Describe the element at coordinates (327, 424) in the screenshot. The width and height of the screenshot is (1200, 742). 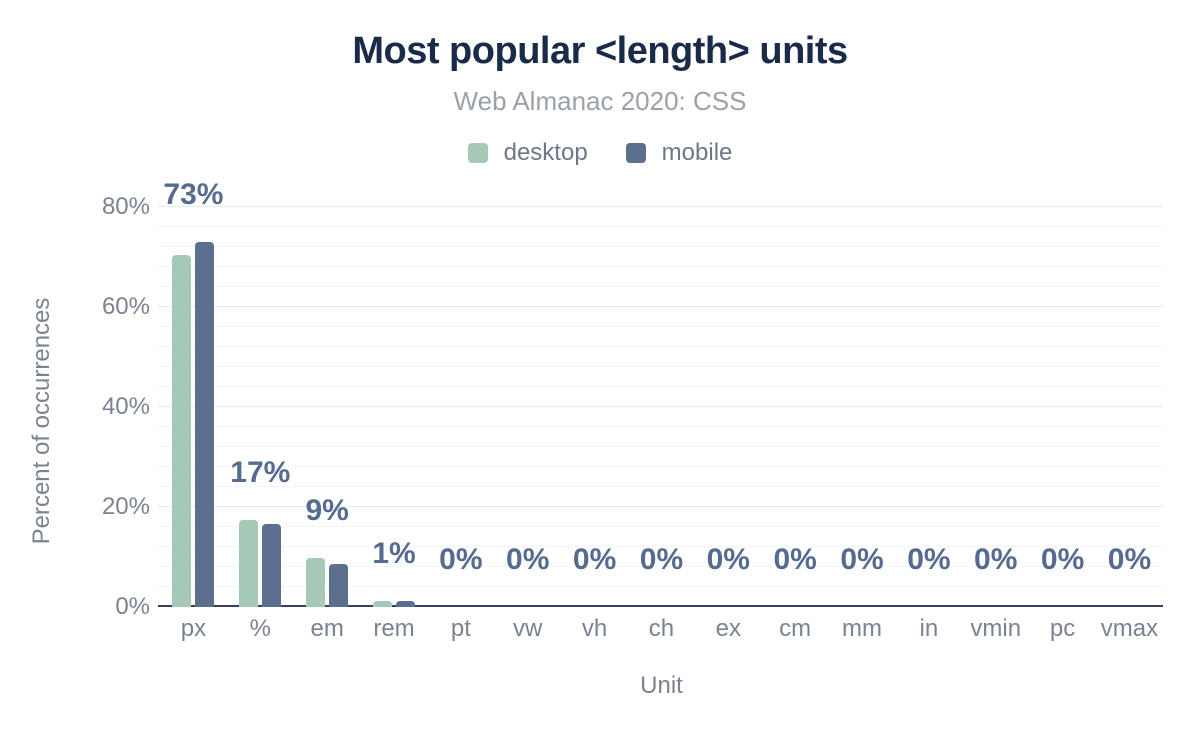
I see `category-em: 9% em` at that location.